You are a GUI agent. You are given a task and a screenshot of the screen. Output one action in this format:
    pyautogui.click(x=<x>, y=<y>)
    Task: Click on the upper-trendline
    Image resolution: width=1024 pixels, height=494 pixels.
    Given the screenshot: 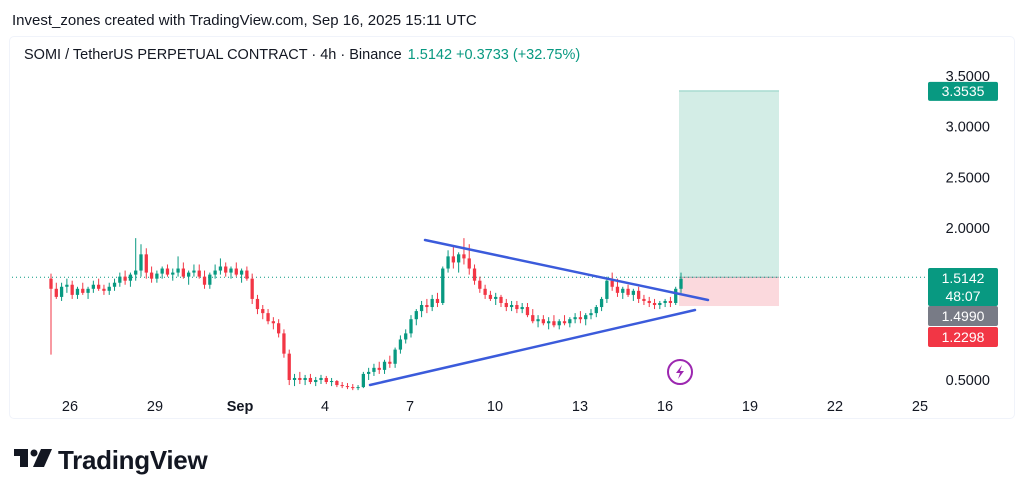 What is the action you would take?
    pyautogui.click(x=566, y=270)
    